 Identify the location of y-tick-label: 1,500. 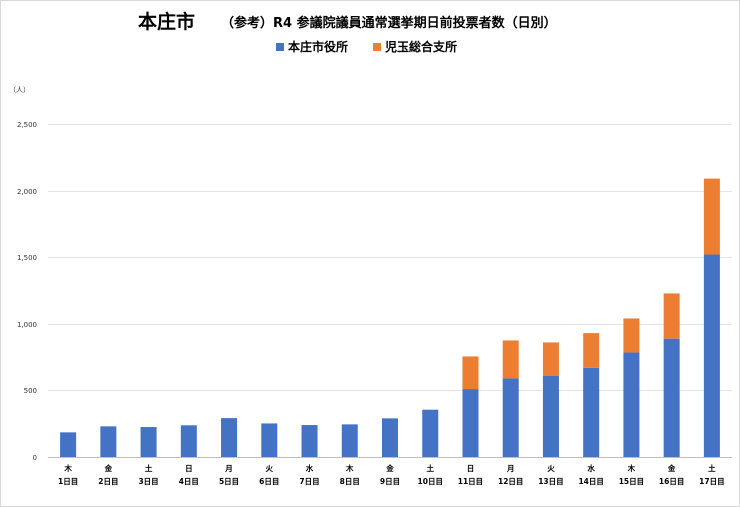
(27, 258).